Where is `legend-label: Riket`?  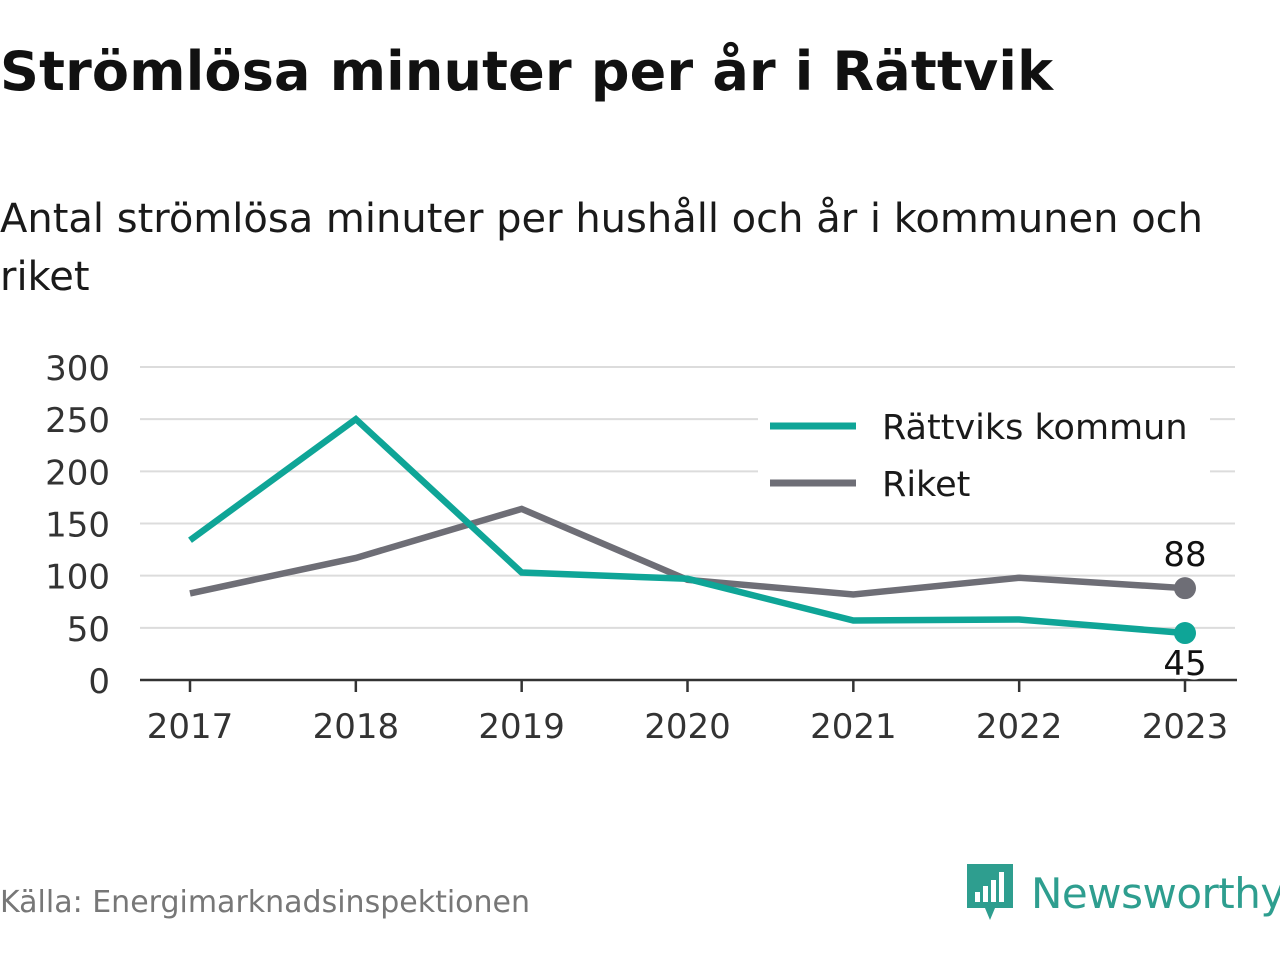
legend-label: Riket is located at coordinates (926, 485).